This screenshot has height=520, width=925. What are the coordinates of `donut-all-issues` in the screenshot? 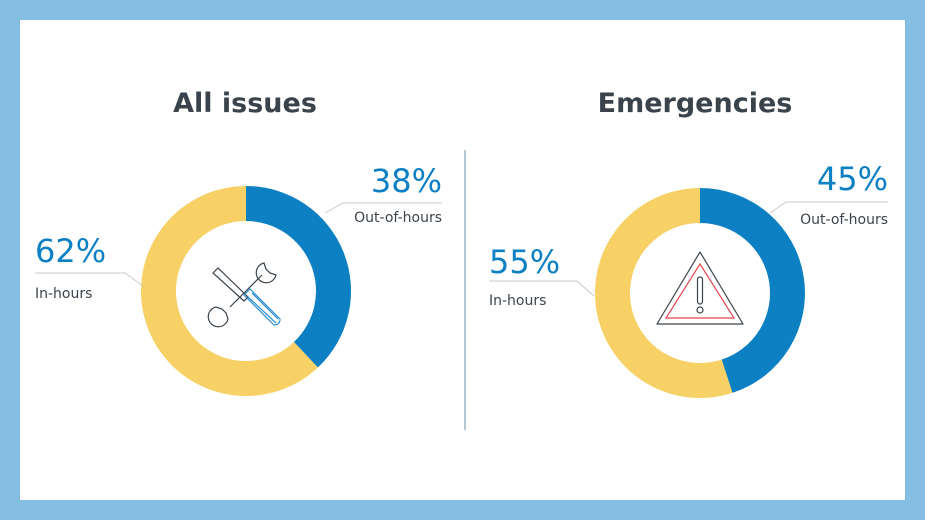 It's located at (246, 291).